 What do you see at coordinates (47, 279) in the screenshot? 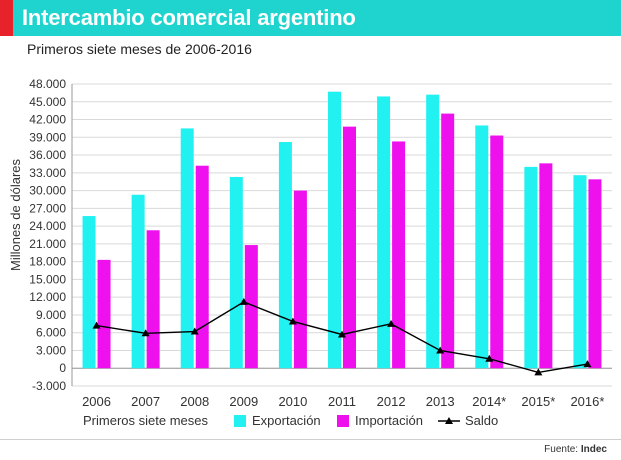
I see `y-tick-label: 15.000` at bounding box center [47, 279].